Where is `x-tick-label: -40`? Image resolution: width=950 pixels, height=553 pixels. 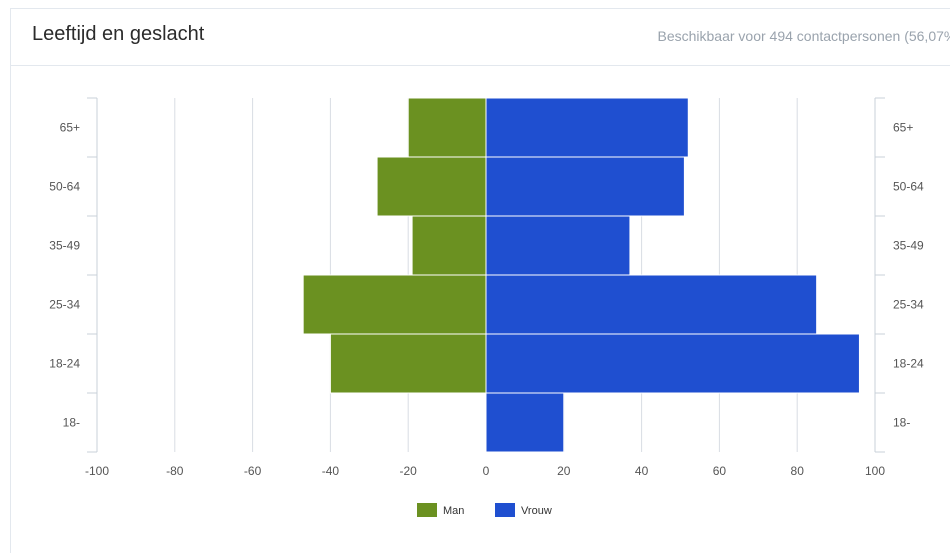
x-tick-label: -40 is located at coordinates (331, 471).